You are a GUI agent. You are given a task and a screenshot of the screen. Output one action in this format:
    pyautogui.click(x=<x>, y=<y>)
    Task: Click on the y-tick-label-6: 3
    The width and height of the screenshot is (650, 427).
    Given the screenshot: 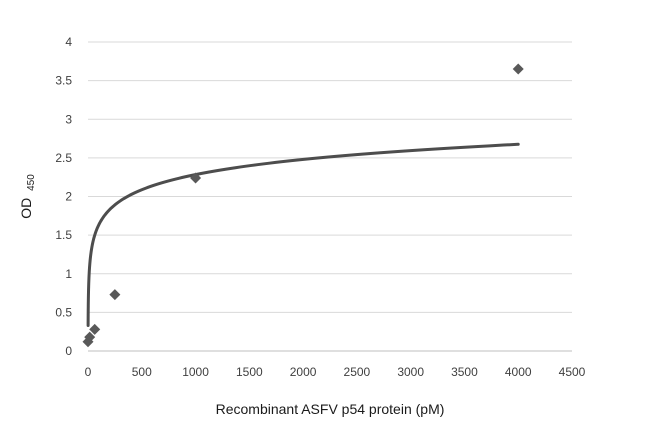 What is the action you would take?
    pyautogui.click(x=68, y=119)
    